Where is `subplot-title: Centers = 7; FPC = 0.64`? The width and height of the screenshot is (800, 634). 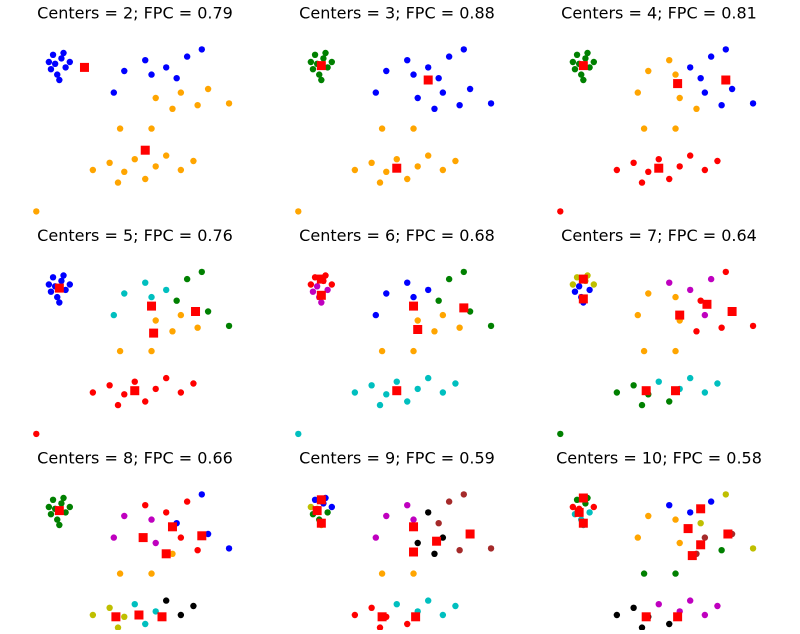
subplot-title: Centers = 7; FPC = 0.64 is located at coordinates (659, 235).